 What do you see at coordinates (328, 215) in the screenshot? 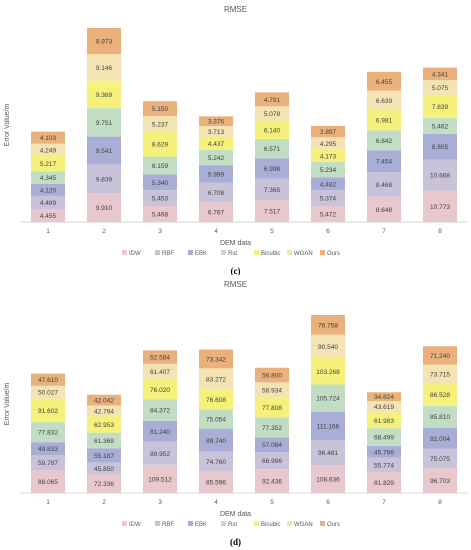
I see `data-label: 5.472` at bounding box center [328, 215].